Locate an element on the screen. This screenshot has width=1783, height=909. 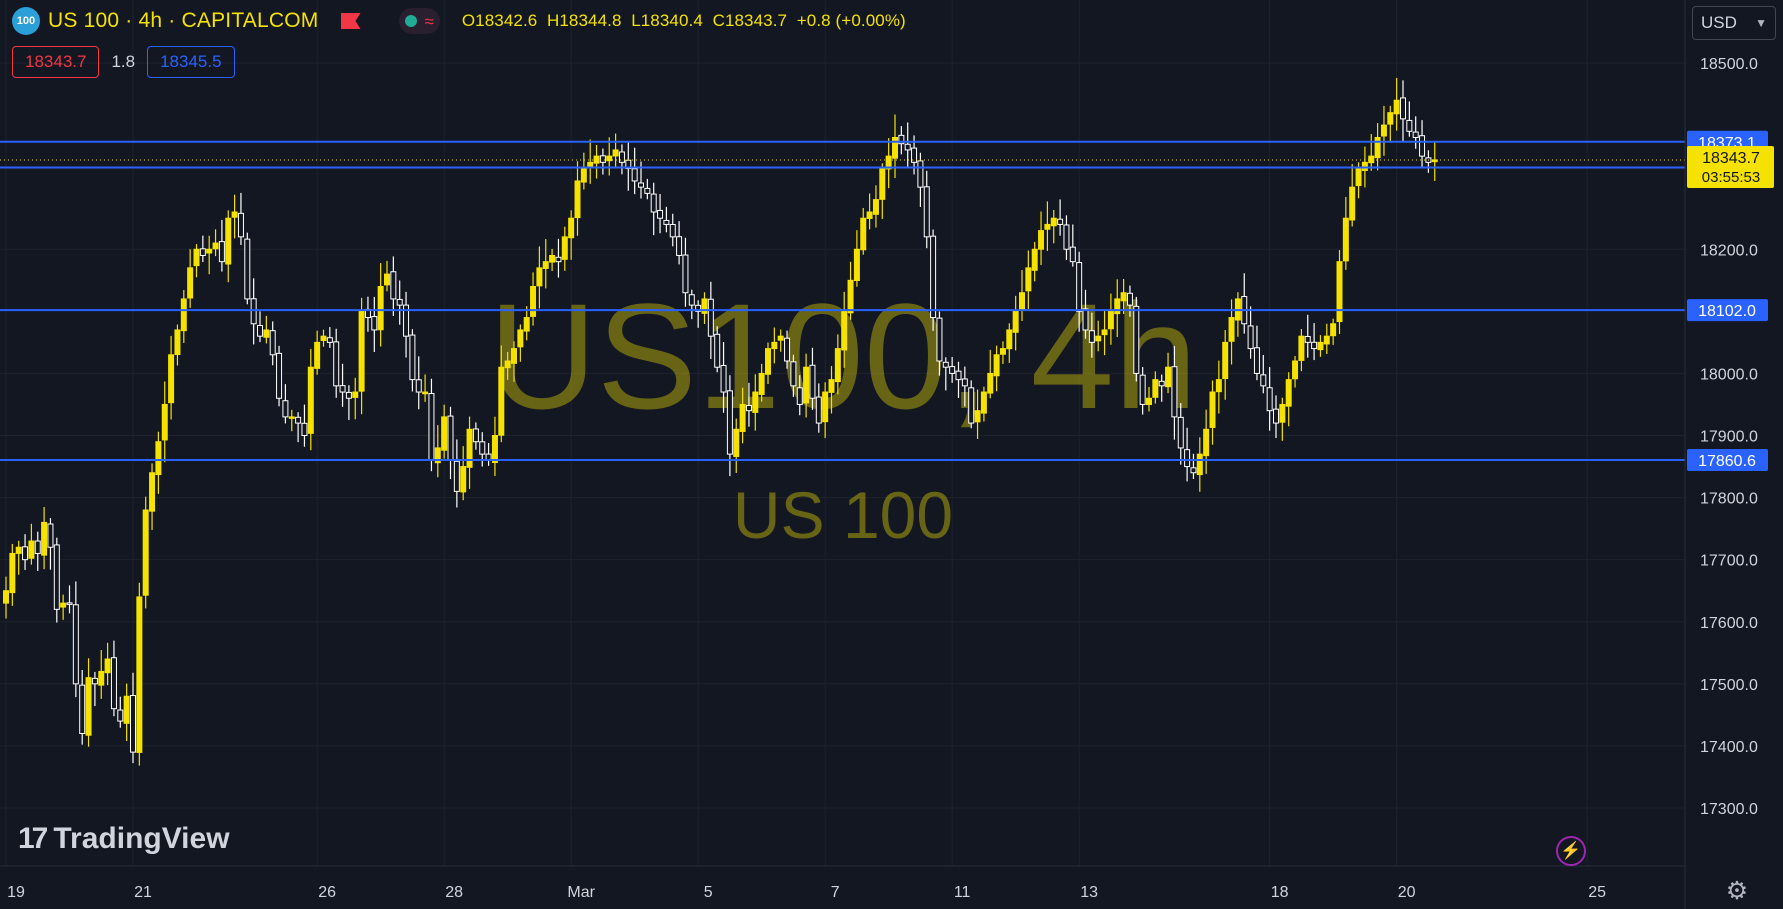
gear-icon: ⚙ is located at coordinates (1737, 891).